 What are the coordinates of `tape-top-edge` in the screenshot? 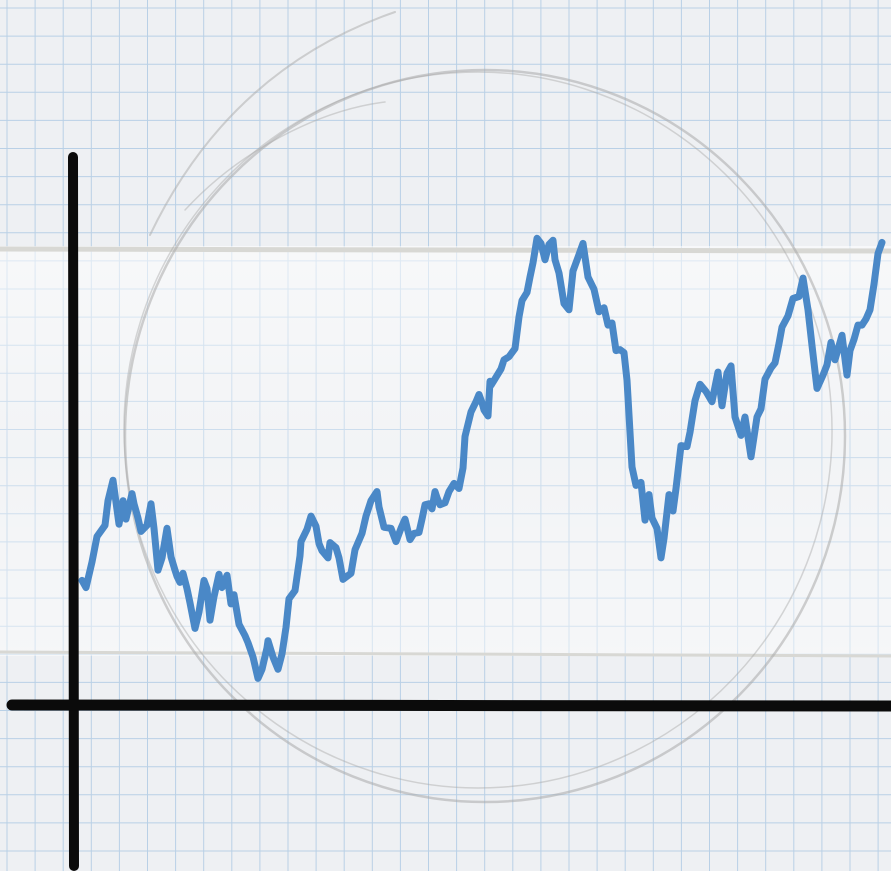 It's located at (445, 250).